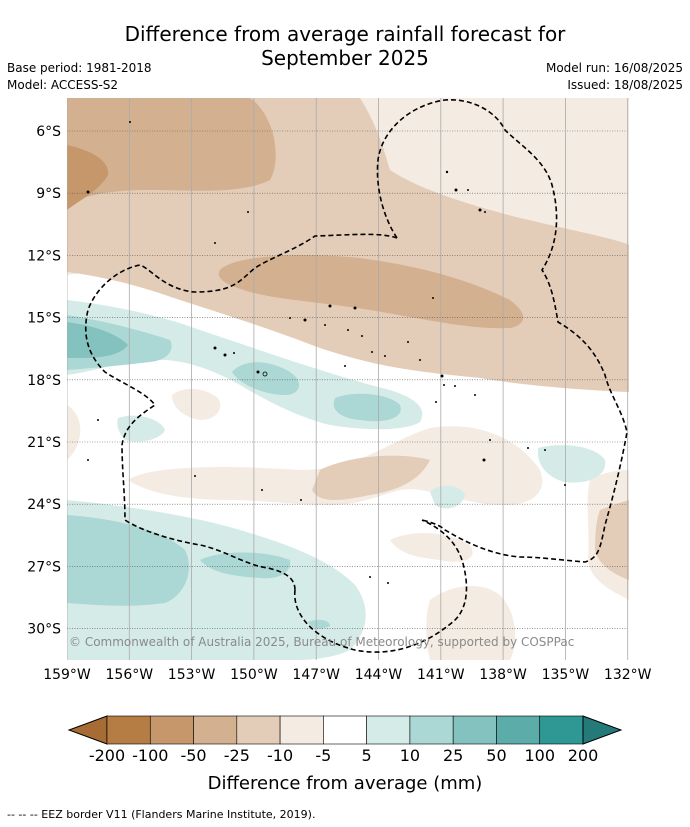 The width and height of the screenshot is (690, 827). I want to click on issued-date: Issued: 18/08/2025, so click(625, 85).